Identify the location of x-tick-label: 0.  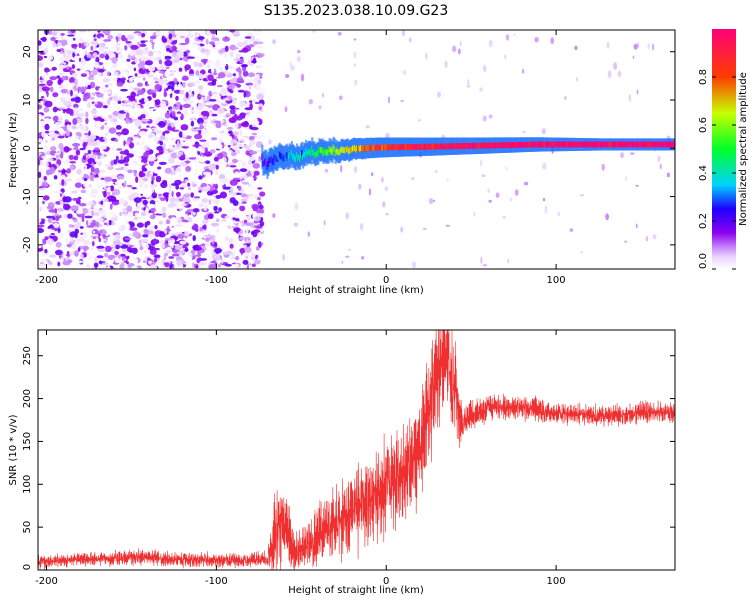
(386, 280).